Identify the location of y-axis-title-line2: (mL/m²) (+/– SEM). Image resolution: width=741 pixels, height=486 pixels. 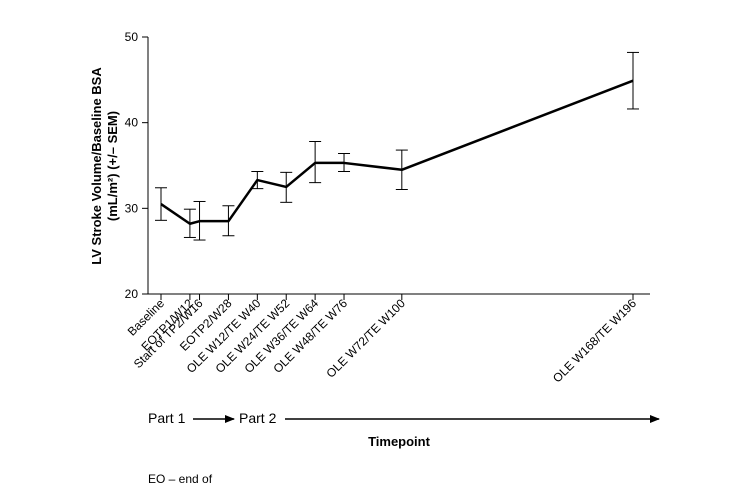
(112, 166).